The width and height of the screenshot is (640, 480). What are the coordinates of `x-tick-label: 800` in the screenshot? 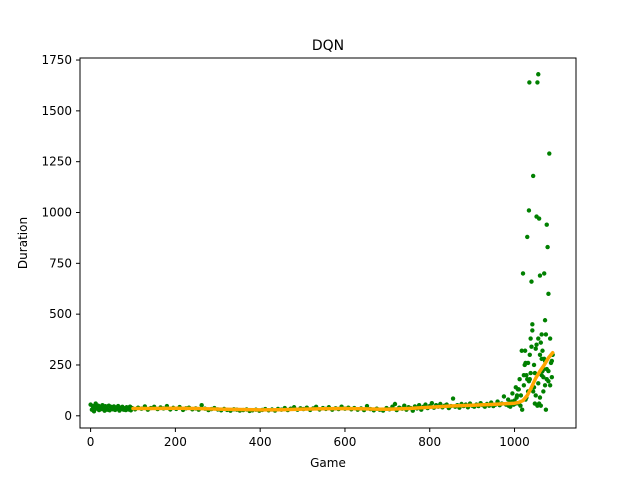 It's located at (429, 442).